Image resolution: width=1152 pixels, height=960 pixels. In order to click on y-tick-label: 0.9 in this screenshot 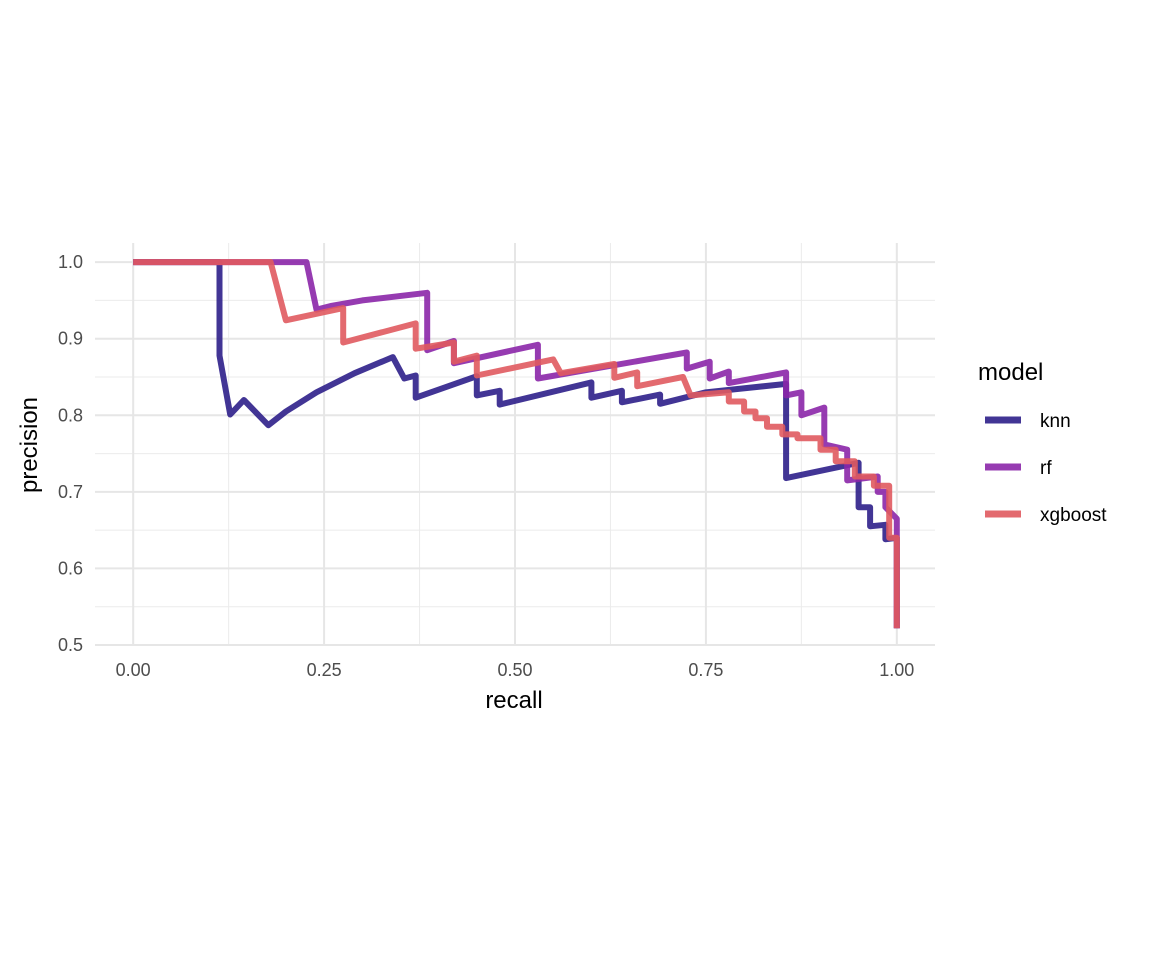, I will do `click(70, 339)`.